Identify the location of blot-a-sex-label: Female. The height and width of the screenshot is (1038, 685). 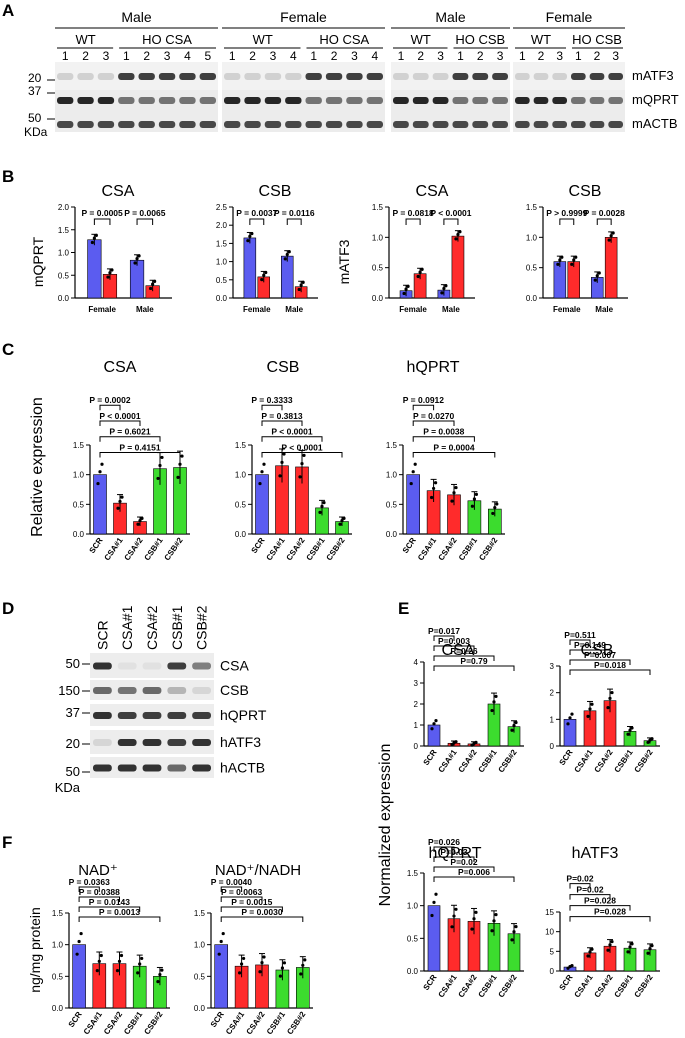
(303, 17).